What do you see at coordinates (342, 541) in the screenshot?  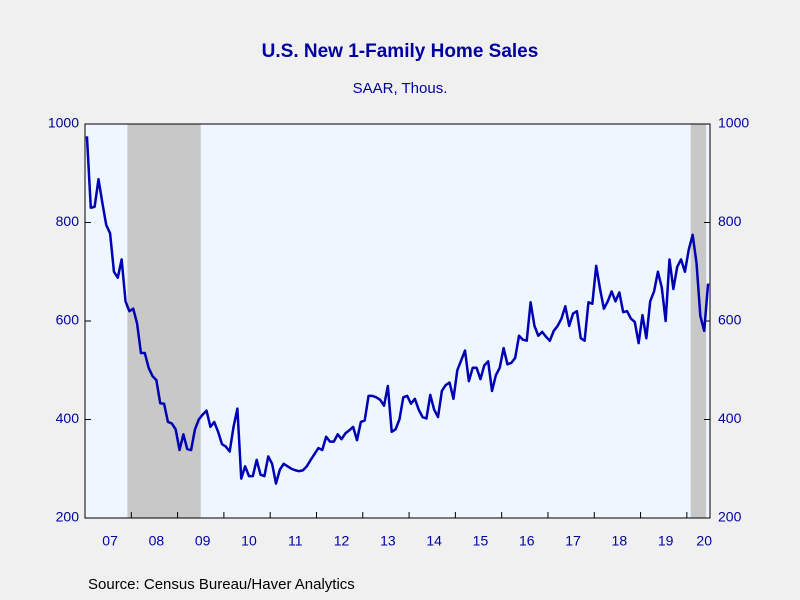 I see `x-tick-label: 12` at bounding box center [342, 541].